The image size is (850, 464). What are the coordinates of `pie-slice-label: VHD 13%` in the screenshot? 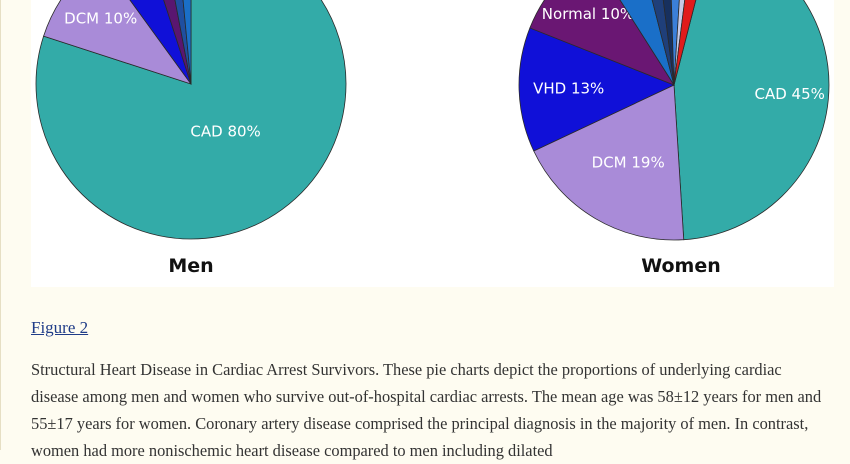 It's located at (568, 88).